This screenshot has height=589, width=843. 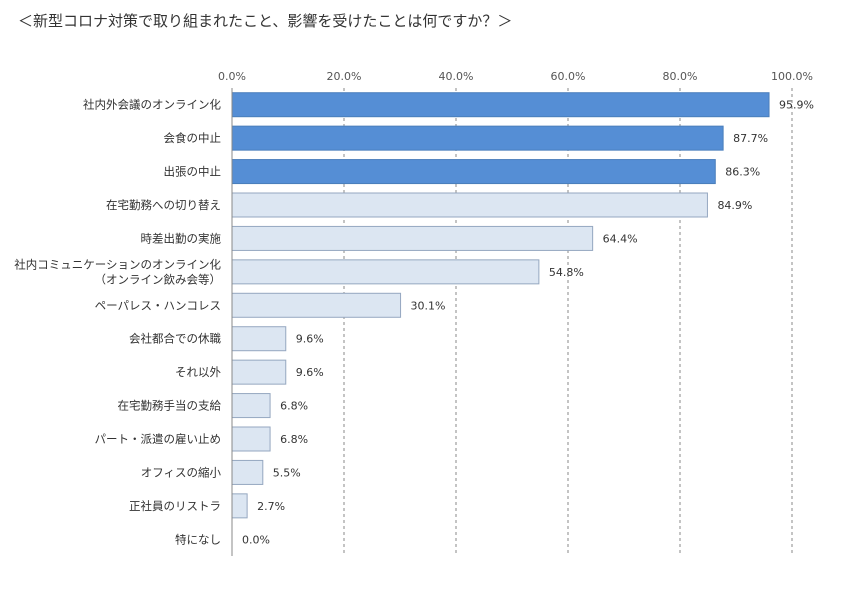 What do you see at coordinates (198, 372) in the screenshot?
I see `category-label: それ以外` at bounding box center [198, 372].